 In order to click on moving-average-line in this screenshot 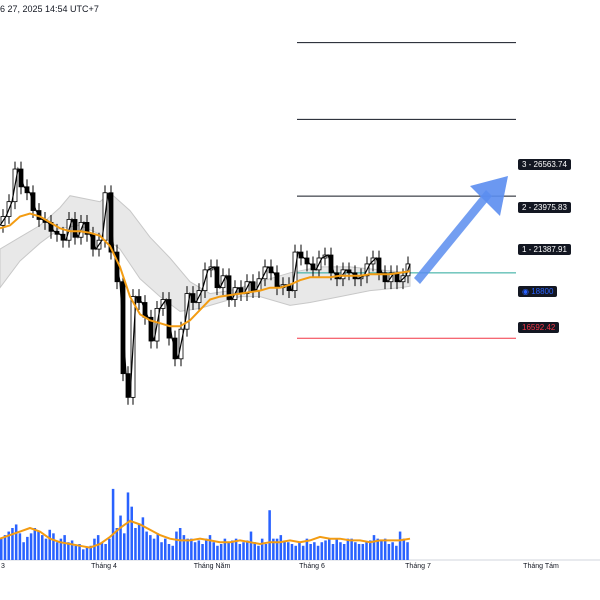, I will do `click(205, 270)`.